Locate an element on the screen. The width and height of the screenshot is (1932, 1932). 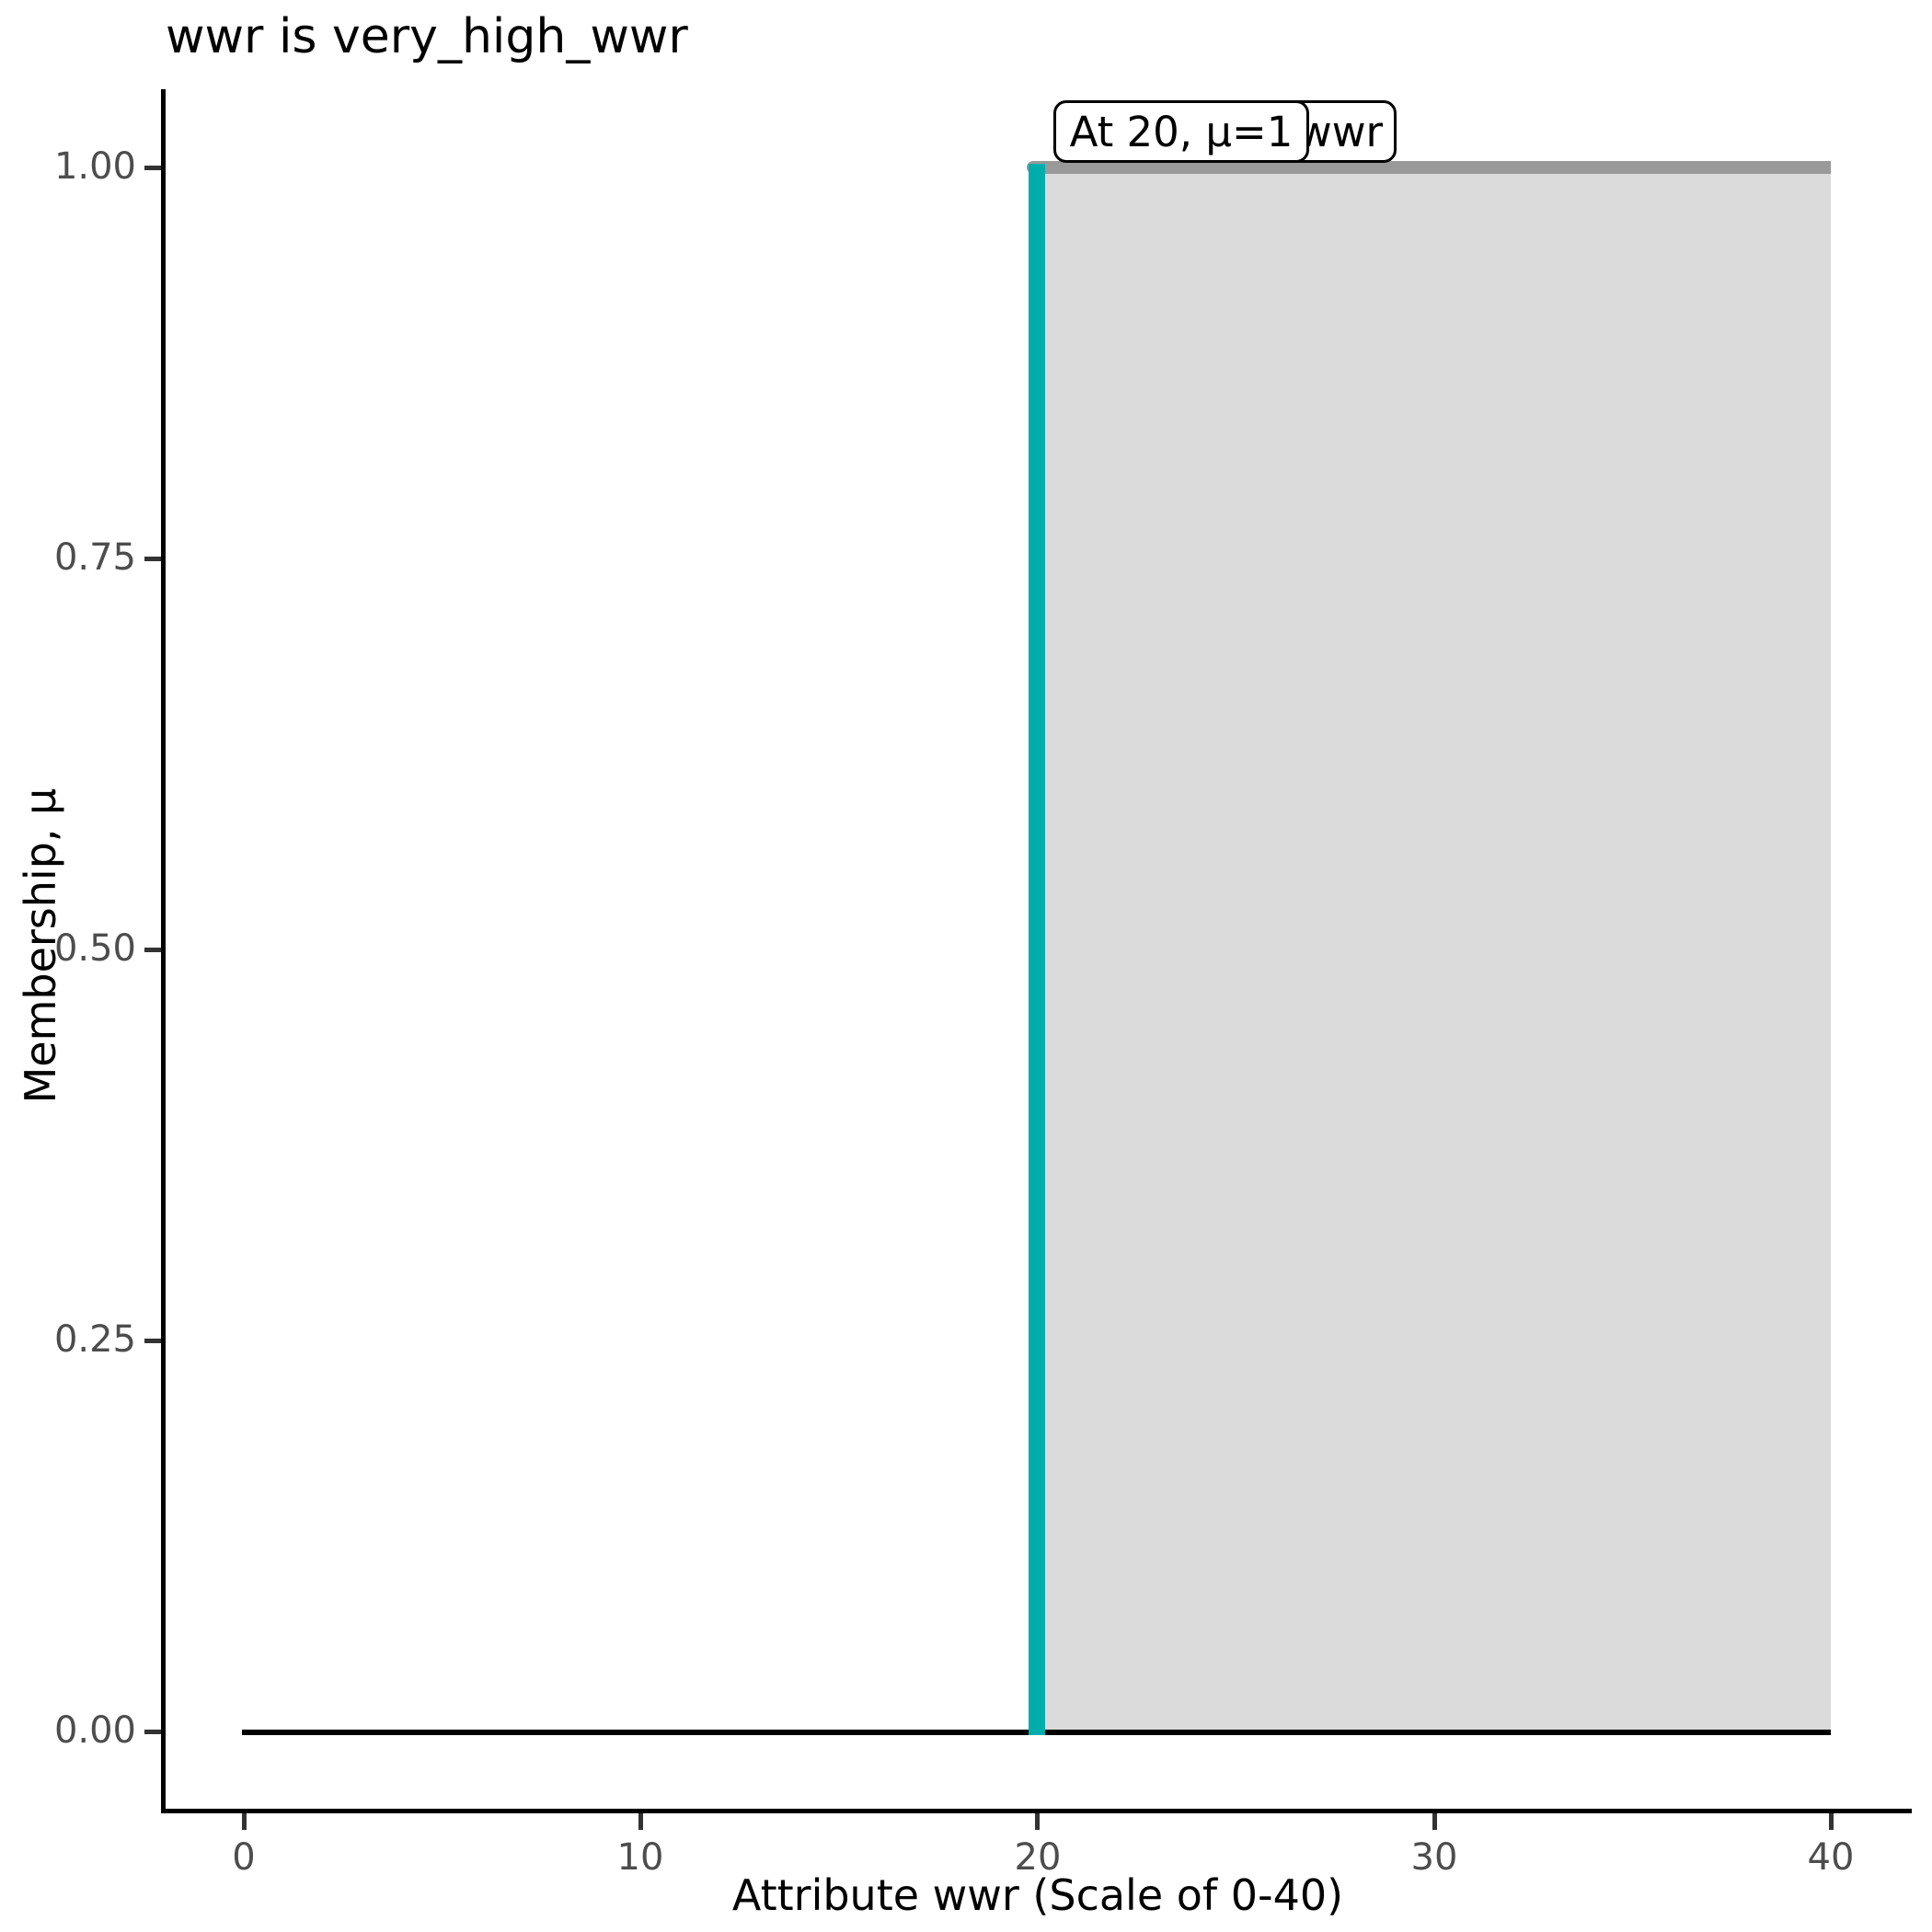
y-tick-label: 0.50 is located at coordinates (94, 949).